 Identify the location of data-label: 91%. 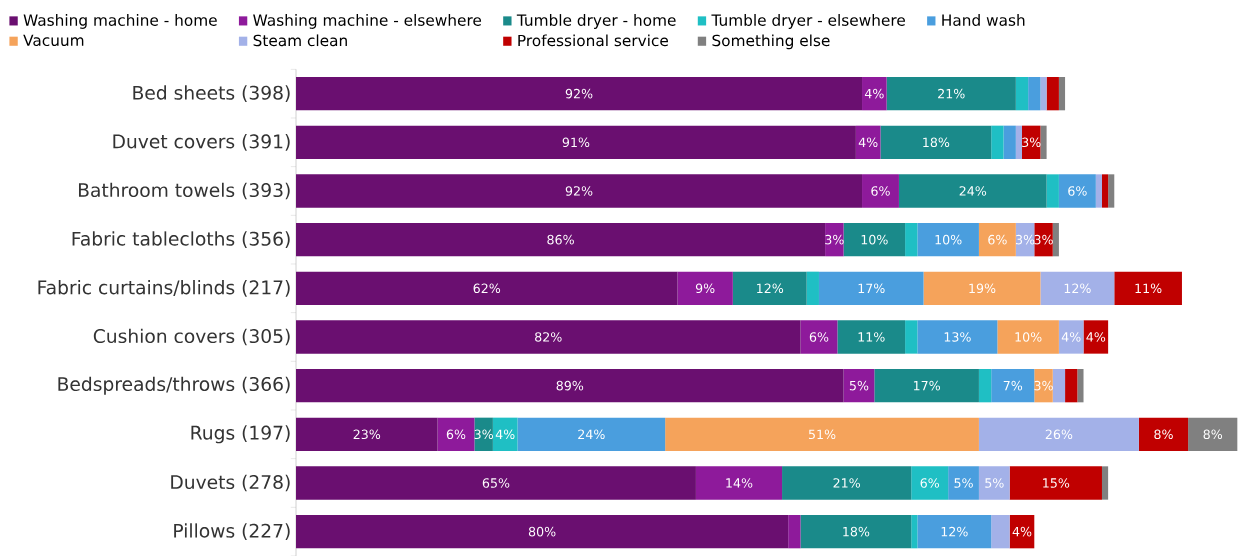
(576, 142).